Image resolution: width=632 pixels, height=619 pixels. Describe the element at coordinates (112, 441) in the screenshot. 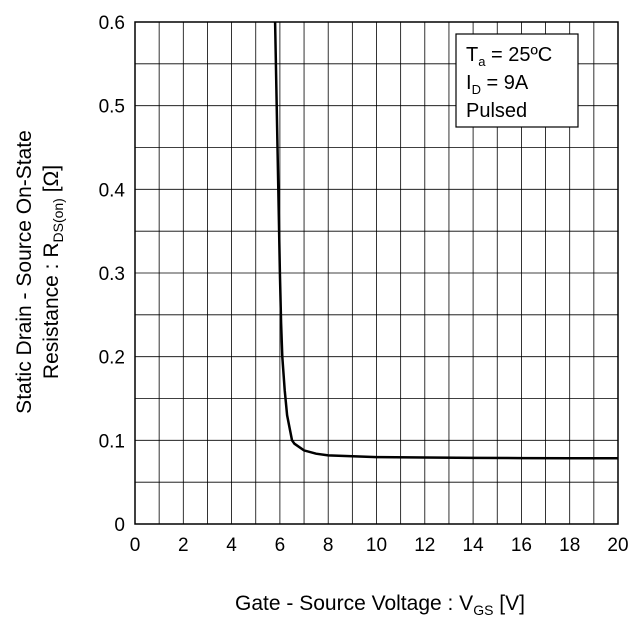

I see `y-tick-label: 0.1` at that location.